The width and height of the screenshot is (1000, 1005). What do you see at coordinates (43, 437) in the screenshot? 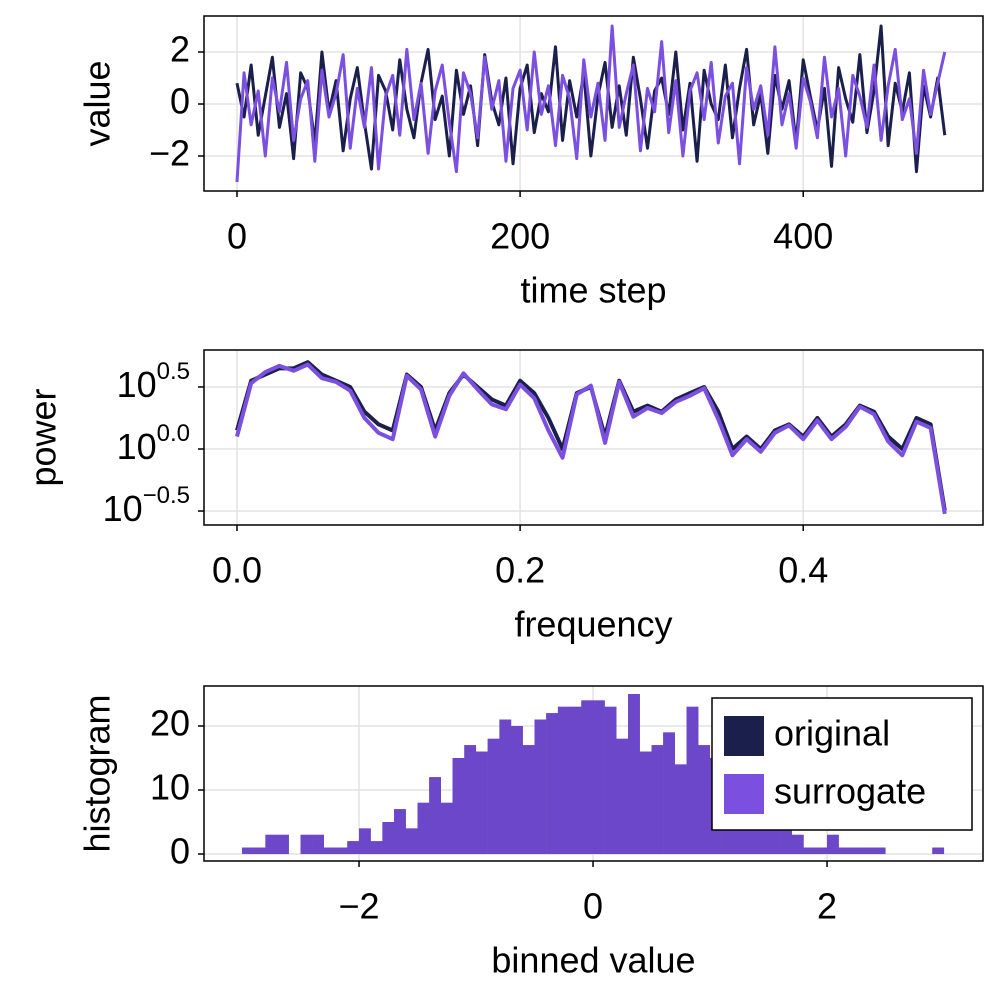
I see `y-axis-label: power` at bounding box center [43, 437].